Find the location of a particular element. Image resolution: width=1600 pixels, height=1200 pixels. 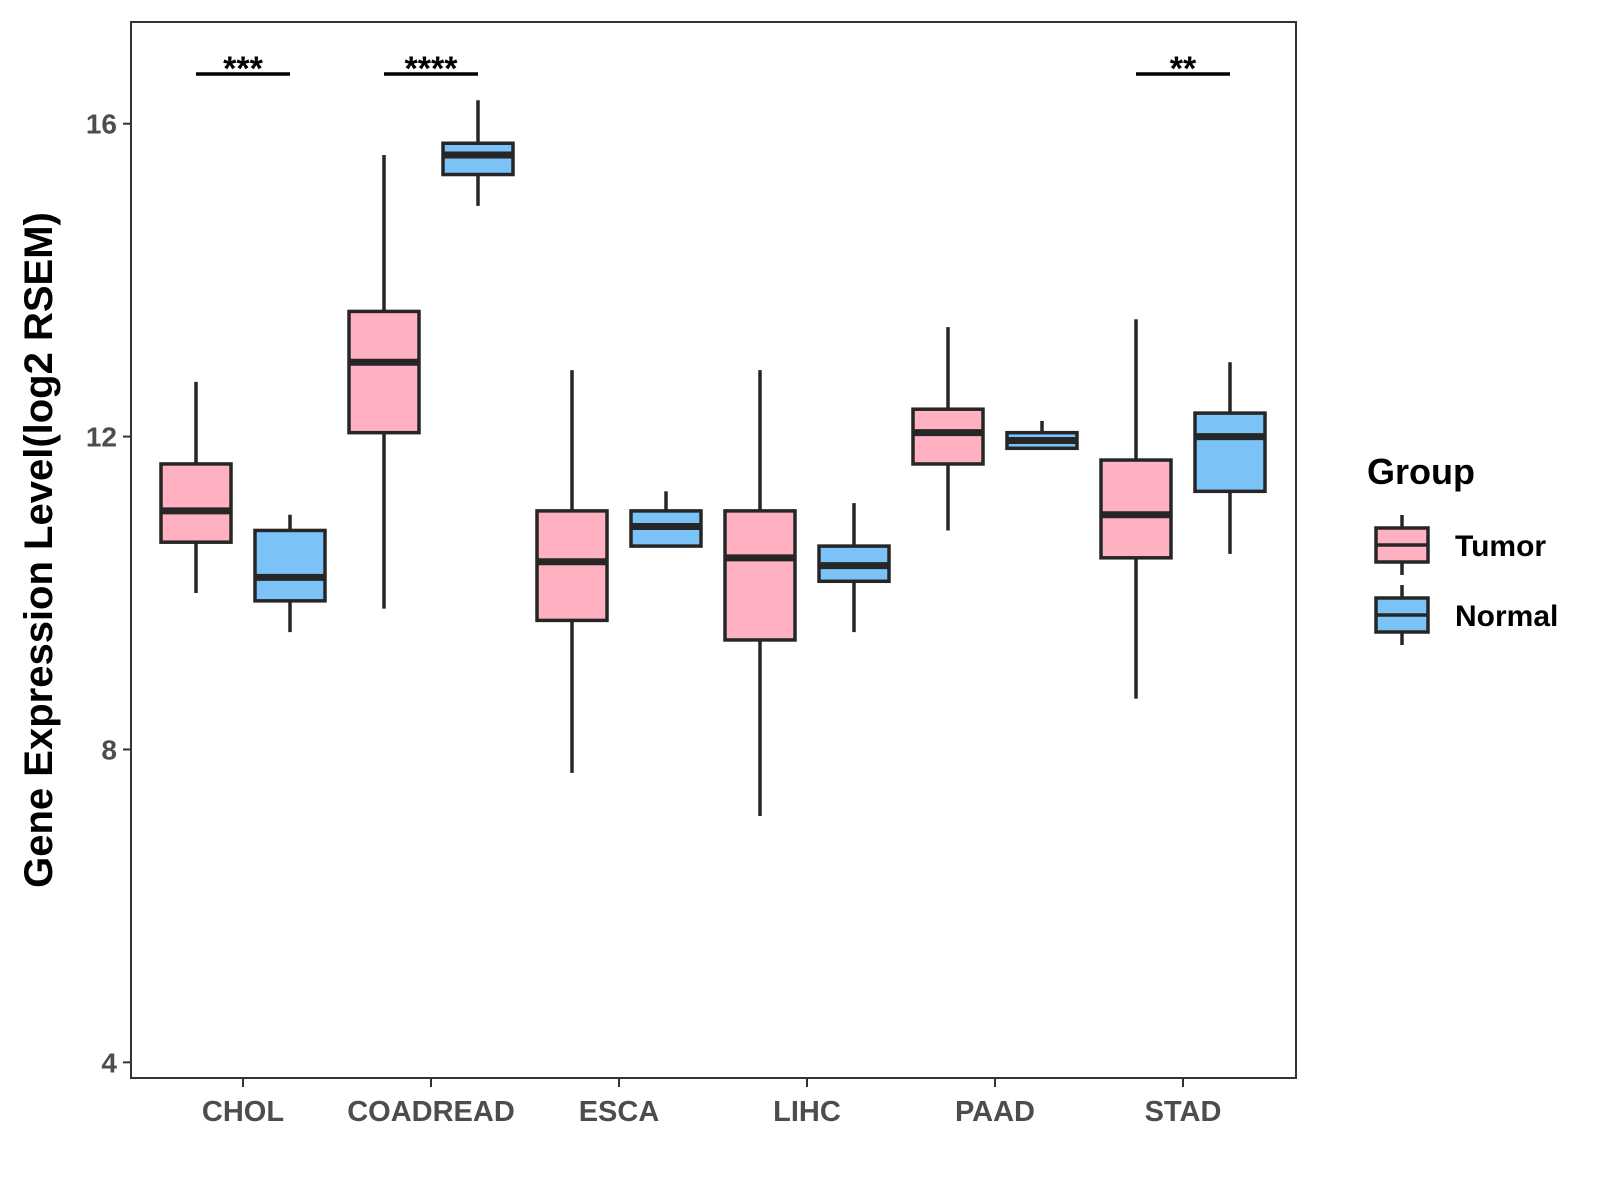

box-normal-paad is located at coordinates (1042, 435).